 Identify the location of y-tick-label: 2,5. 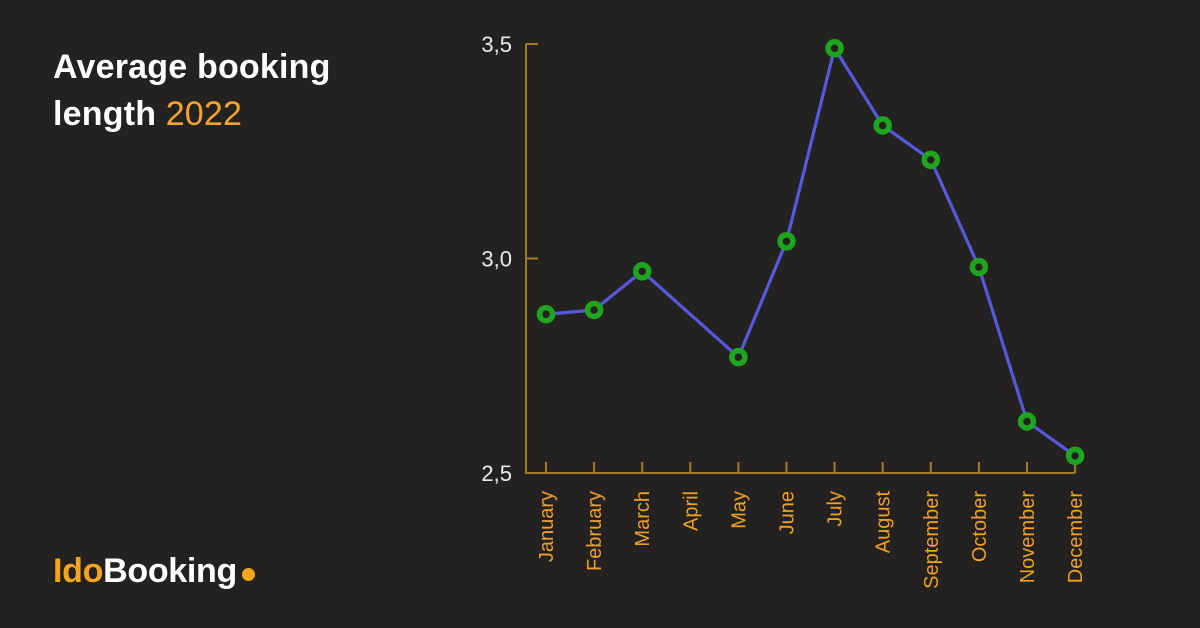
(496, 473).